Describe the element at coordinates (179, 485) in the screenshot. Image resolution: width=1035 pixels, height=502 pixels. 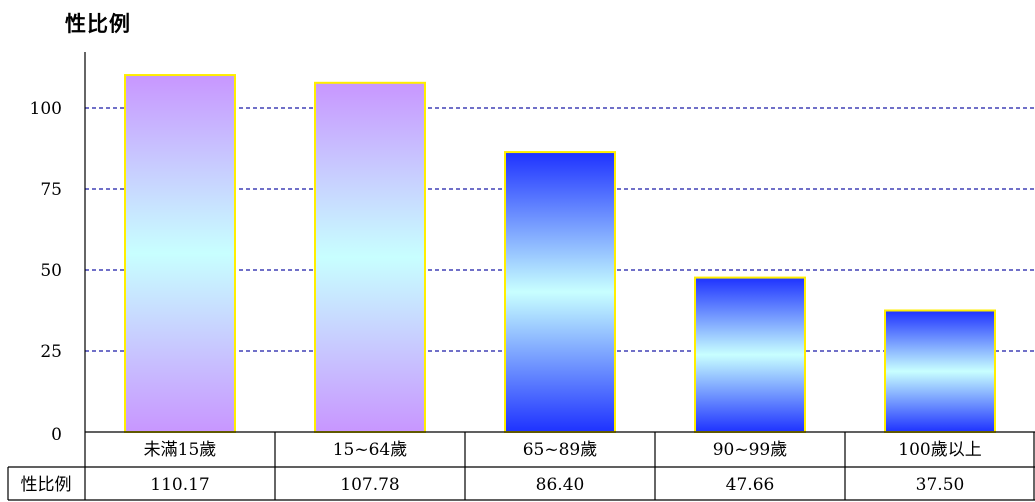
I see `data-label: 110.17` at that location.